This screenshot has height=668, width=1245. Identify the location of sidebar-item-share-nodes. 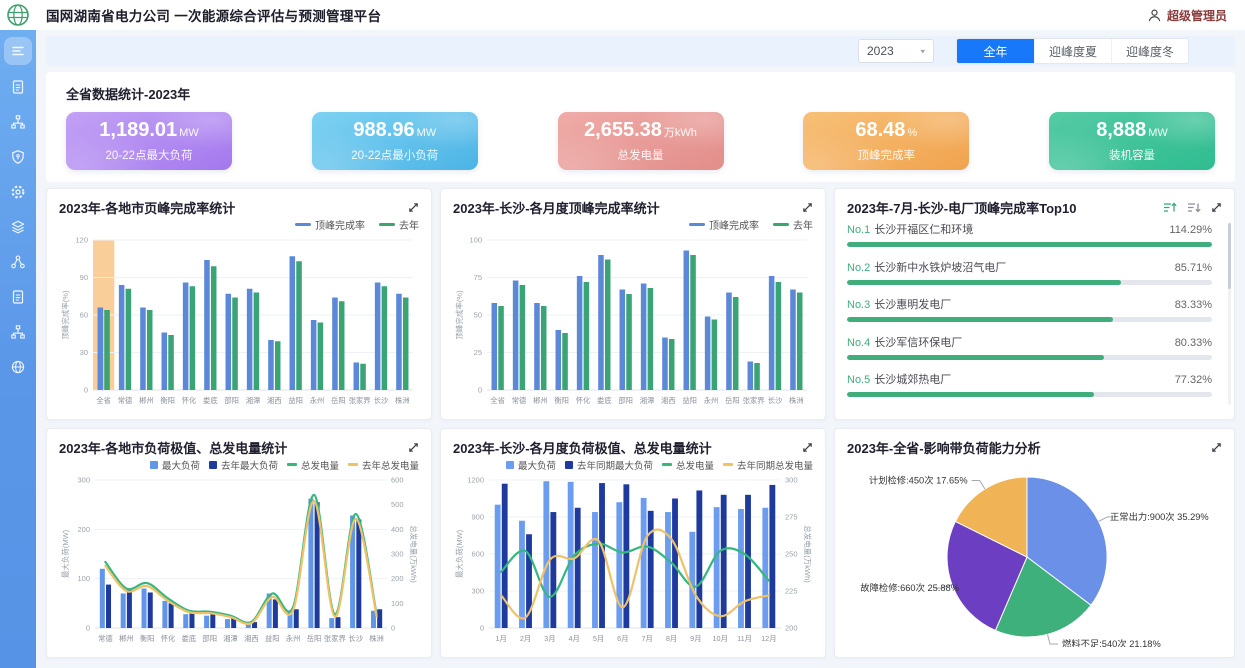
(18, 261).